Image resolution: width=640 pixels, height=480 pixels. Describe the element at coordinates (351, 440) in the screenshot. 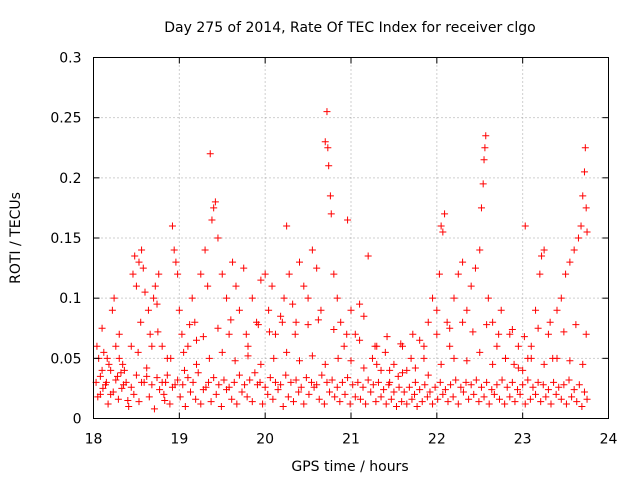

I see `x-tick-label: 21` at that location.